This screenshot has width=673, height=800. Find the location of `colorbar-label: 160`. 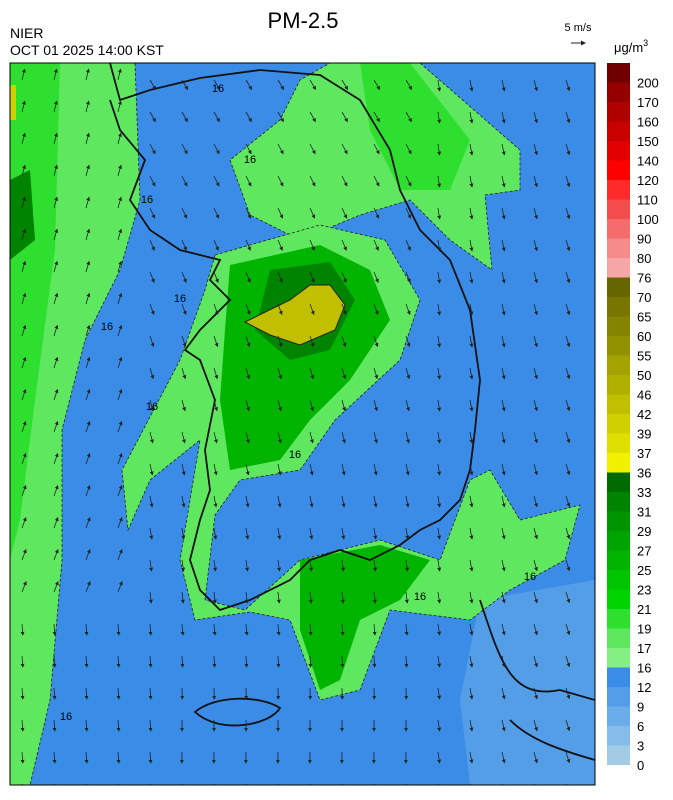

colorbar-label: 160 is located at coordinates (648, 122).